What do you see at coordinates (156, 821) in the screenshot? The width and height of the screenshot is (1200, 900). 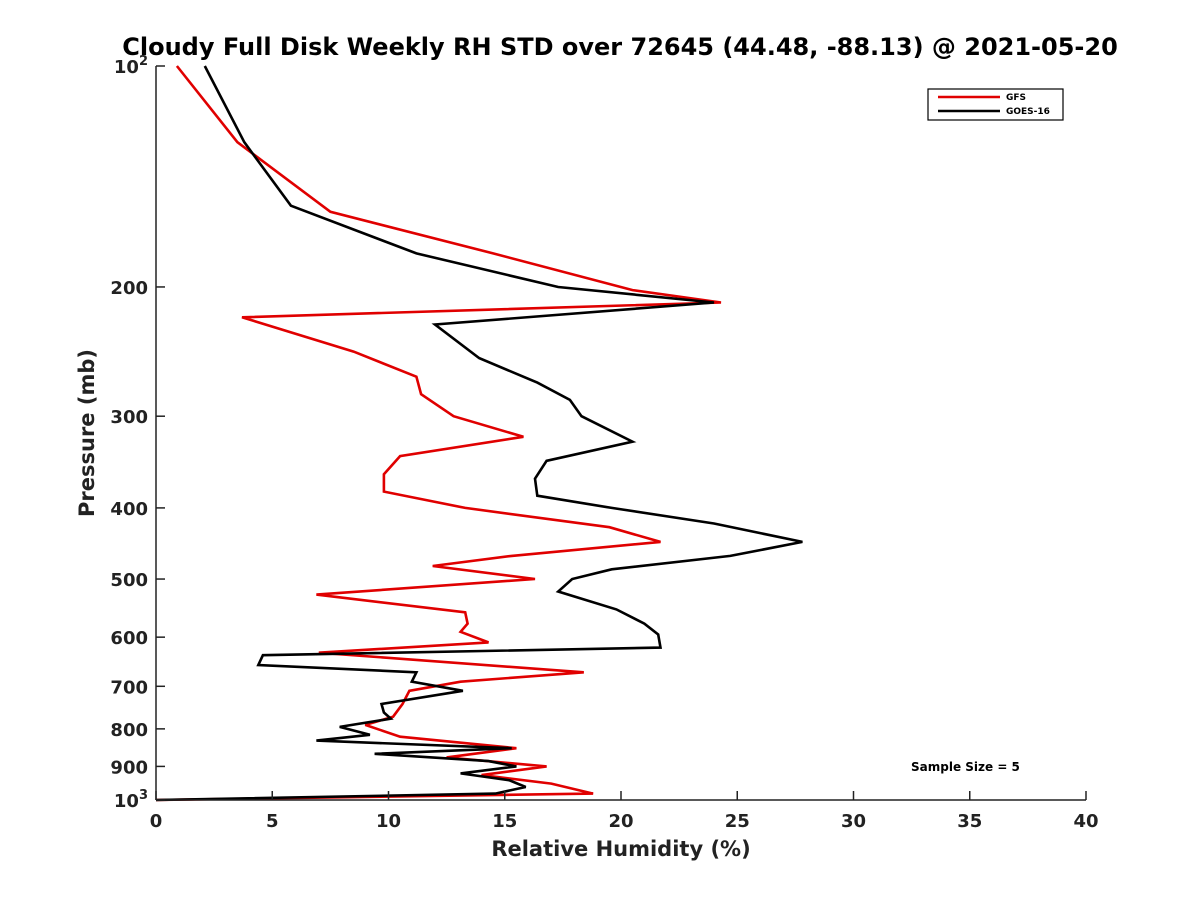 I see `x-tick-label: 0` at bounding box center [156, 821].